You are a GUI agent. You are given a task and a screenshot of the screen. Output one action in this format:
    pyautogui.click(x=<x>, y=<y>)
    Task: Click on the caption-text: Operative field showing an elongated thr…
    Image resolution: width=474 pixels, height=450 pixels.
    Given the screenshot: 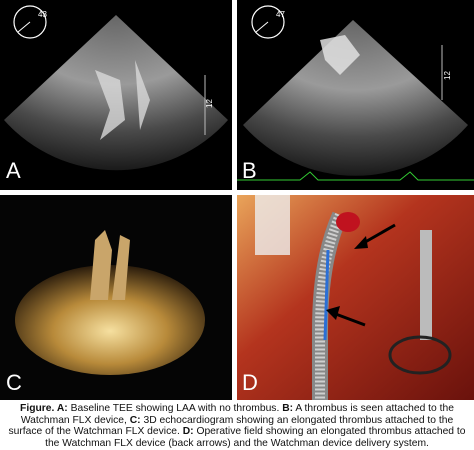 What is the action you would take?
    pyautogui.click(x=255, y=437)
    